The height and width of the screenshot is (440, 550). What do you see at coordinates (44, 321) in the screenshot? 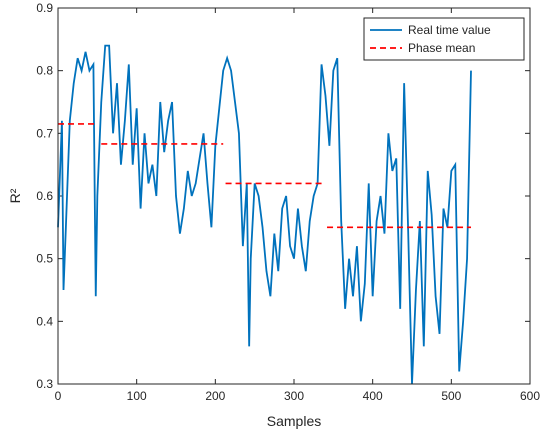
I see `y-tick-label: 0.4` at bounding box center [44, 321].